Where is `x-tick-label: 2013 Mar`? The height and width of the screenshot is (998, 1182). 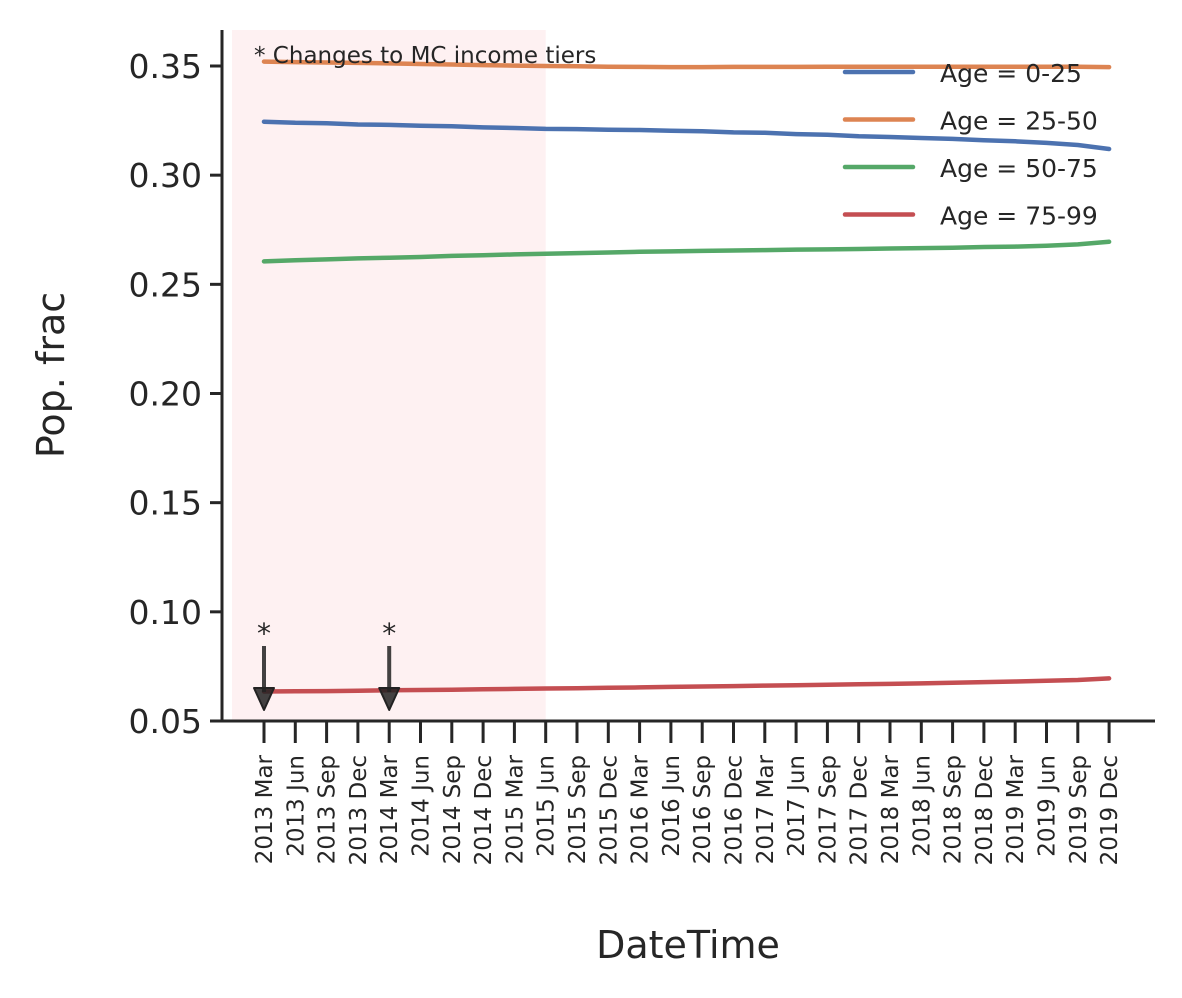 x-tick-label: 2013 Mar is located at coordinates (265, 809).